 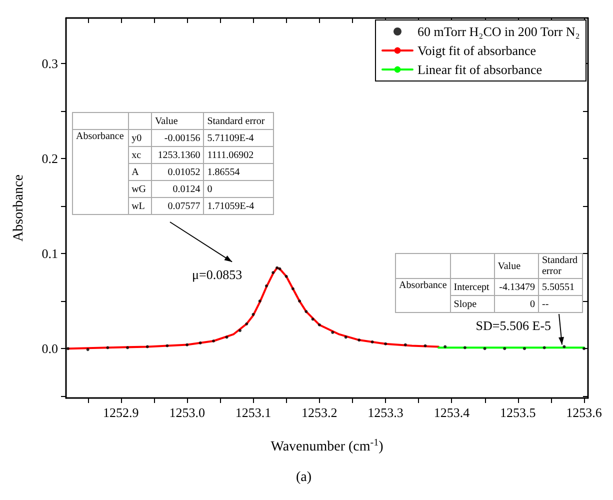 I want to click on x-tick-label: 1253.0, so click(x=187, y=412).